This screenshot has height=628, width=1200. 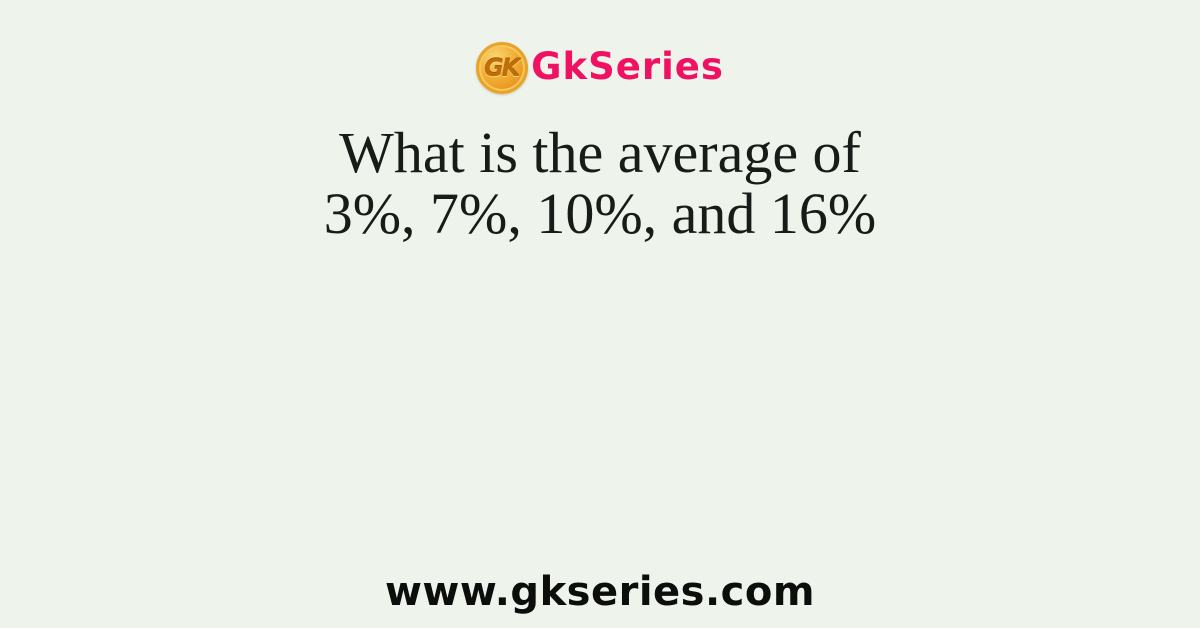 I want to click on brand-wordmark: GkSeries, so click(x=627, y=66).